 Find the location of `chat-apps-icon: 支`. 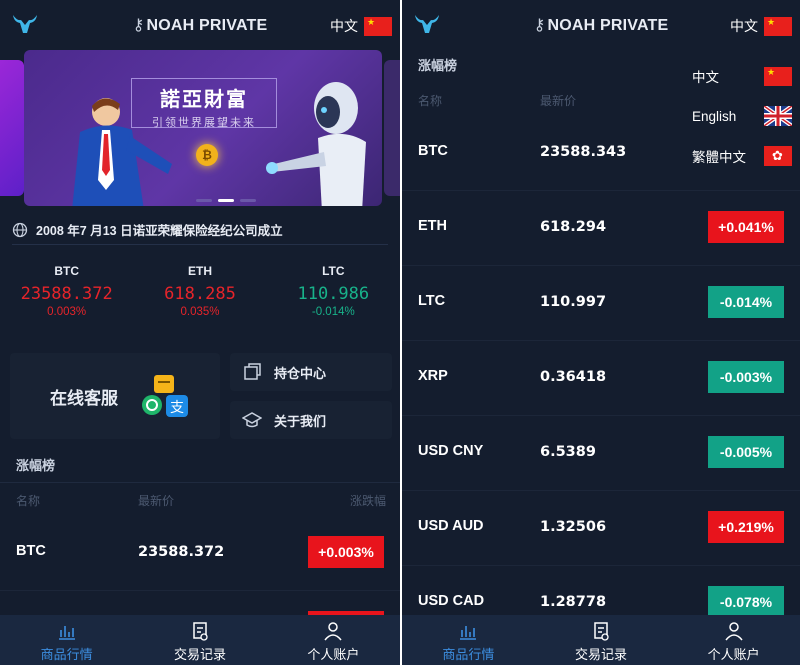

chat-apps-icon: 支 is located at coordinates (165, 396).